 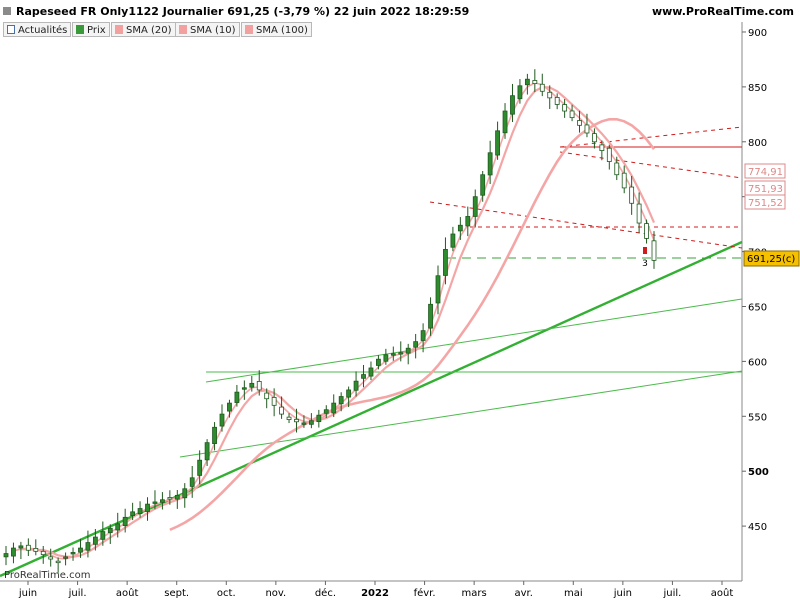 I want to click on price-button: Prix, so click(x=91, y=29).